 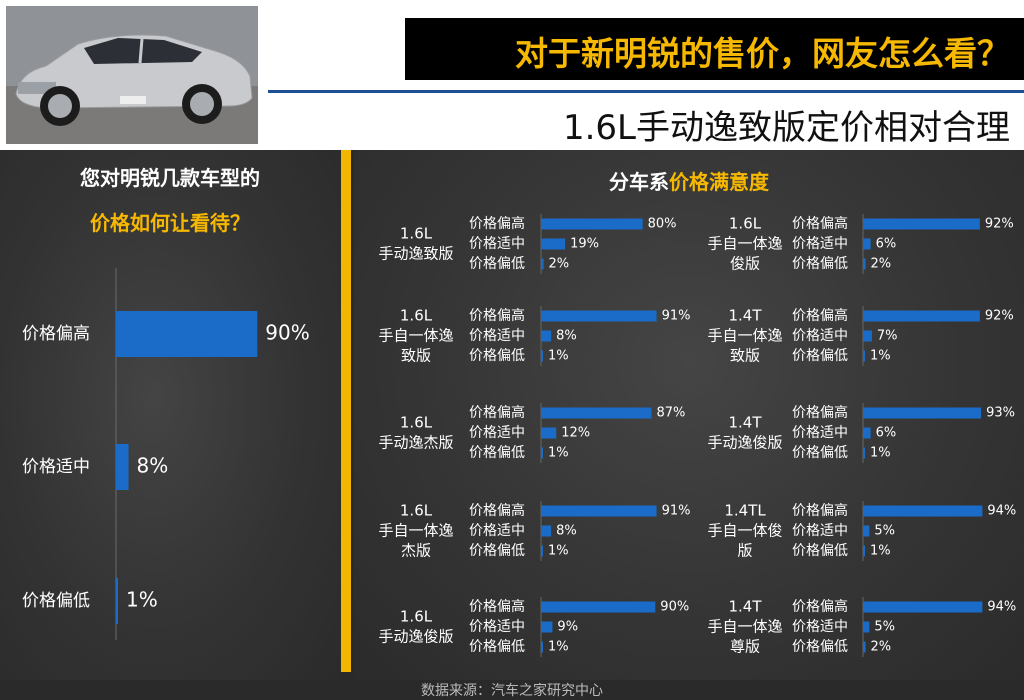 What do you see at coordinates (153, 466) in the screenshot?
I see `left-value-label: 8%` at bounding box center [153, 466].